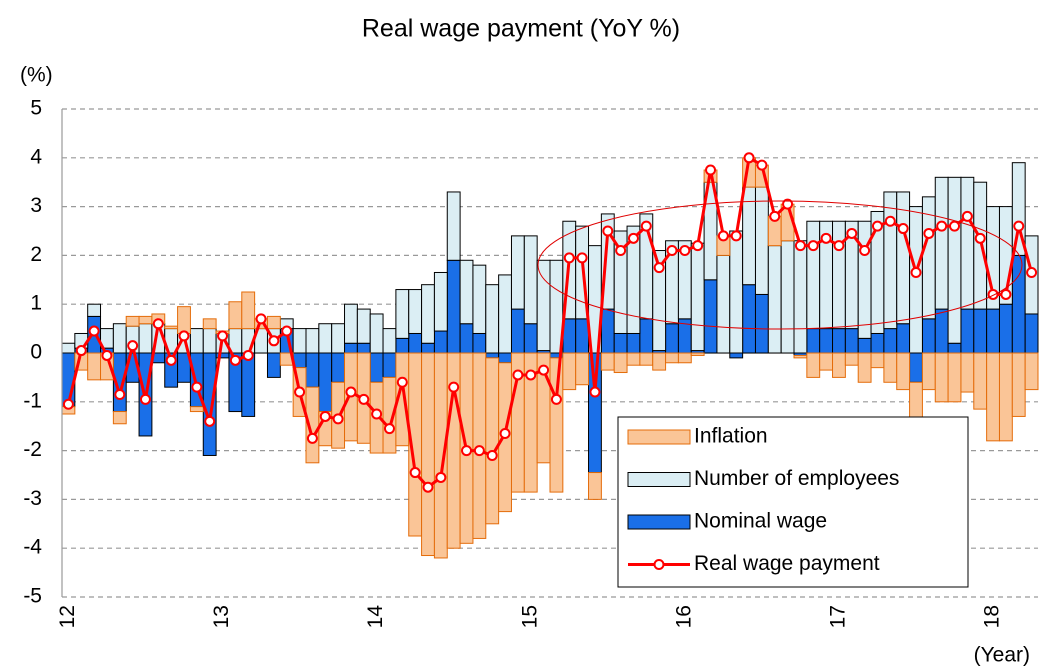 The width and height of the screenshot is (1043, 672). Describe the element at coordinates (221, 616) in the screenshot. I see `x-tick-label: 13` at that location.